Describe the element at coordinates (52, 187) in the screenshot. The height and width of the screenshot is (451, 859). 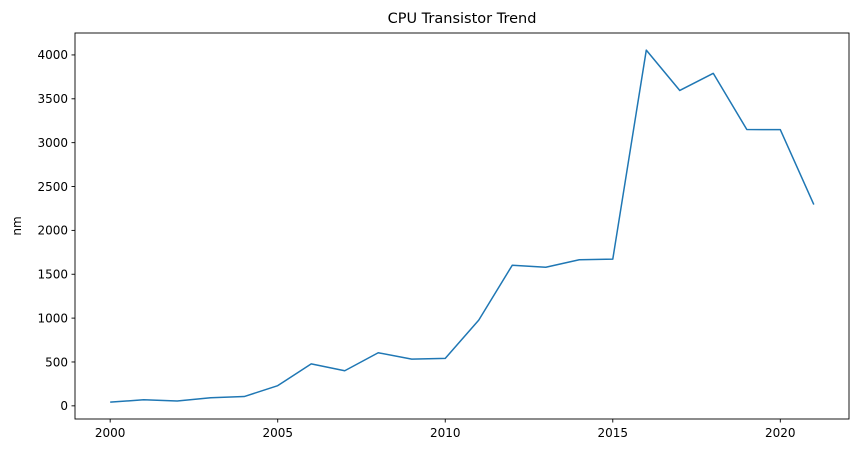
I see `y-tick-label: 2500` at that location.